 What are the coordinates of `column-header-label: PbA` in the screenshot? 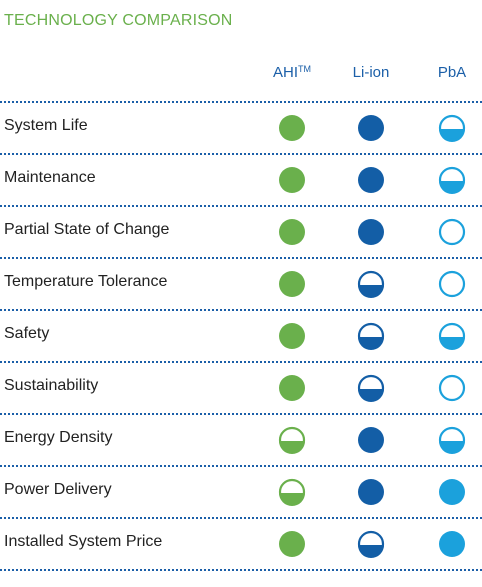 It's located at (452, 72).